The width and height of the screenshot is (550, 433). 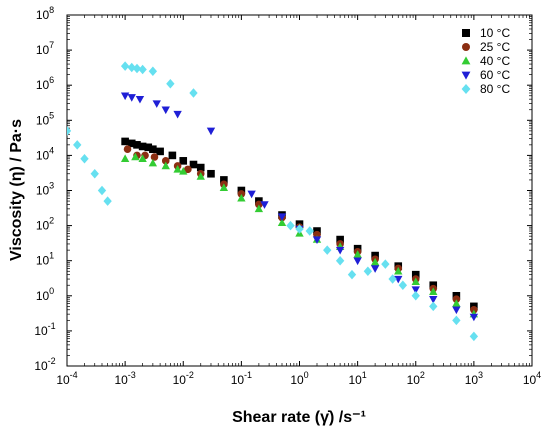 What do you see at coordinates (241, 378) in the screenshot?
I see `x-tick-label: 10⁻¹` at bounding box center [241, 378].